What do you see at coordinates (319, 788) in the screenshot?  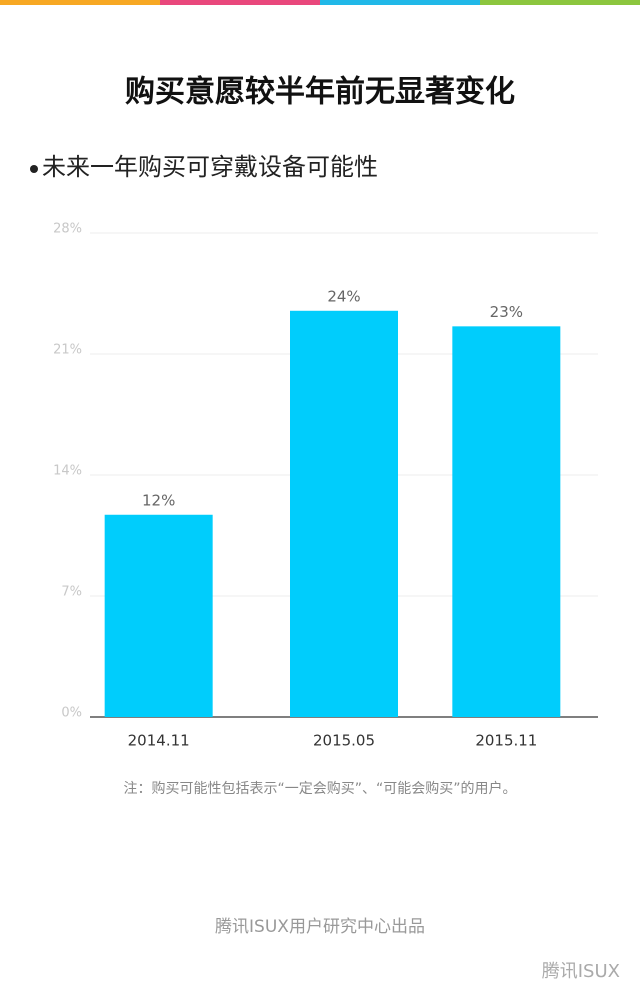 I see `note: 注：购买可能性包括表示“一定会购买”、“可能会购买”的用户。` at bounding box center [319, 788].